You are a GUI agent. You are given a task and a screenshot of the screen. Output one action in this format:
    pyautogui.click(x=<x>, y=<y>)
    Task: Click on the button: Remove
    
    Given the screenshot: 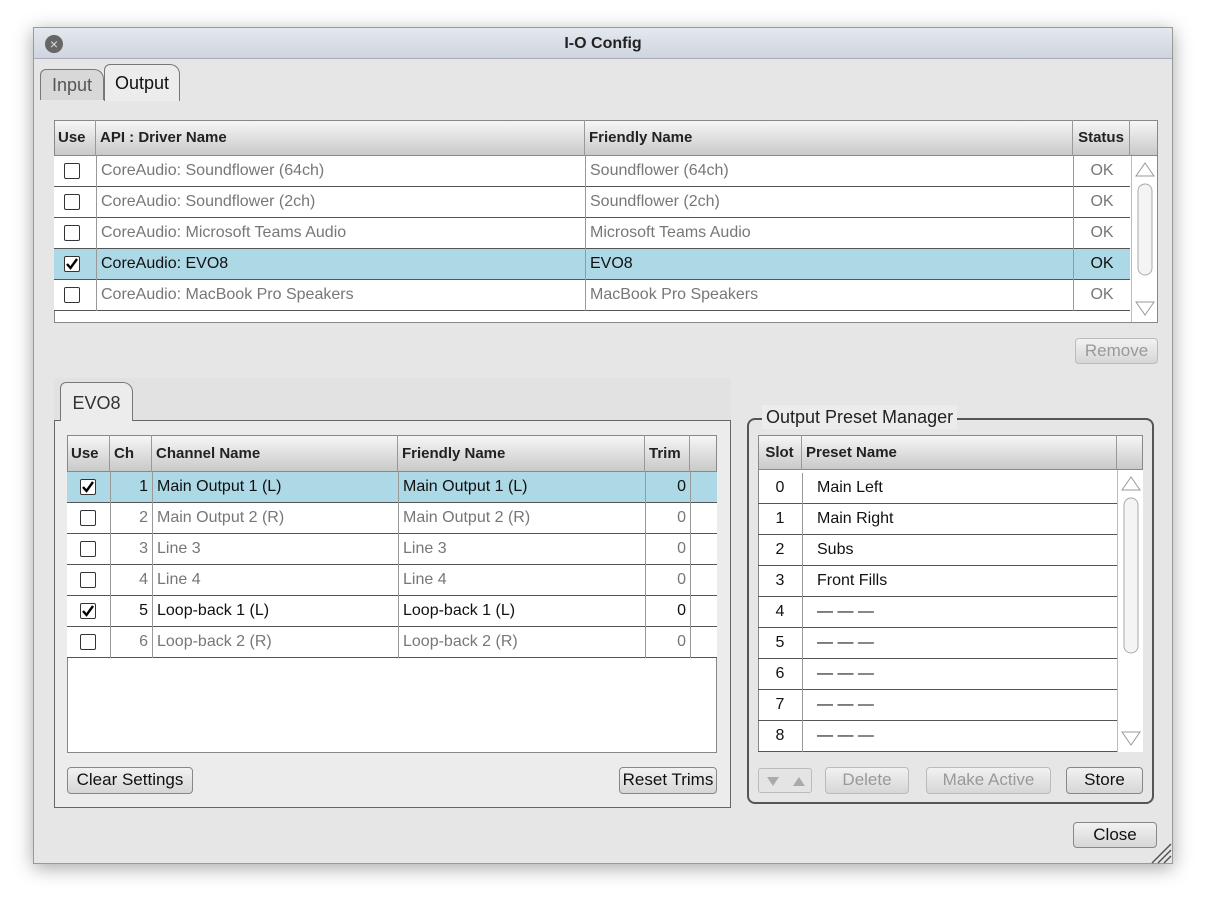 What is the action you would take?
    pyautogui.click(x=1116, y=351)
    